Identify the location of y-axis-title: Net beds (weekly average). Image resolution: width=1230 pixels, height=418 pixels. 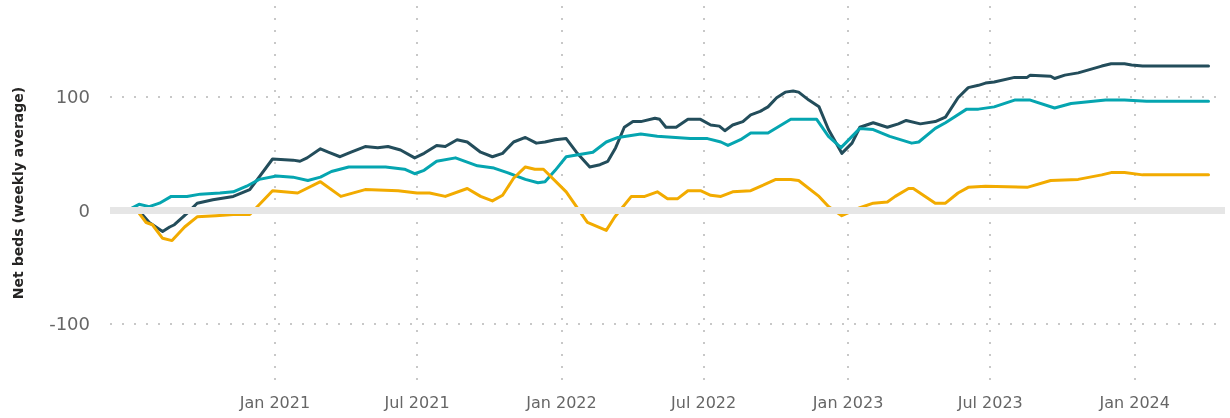
(18, 193).